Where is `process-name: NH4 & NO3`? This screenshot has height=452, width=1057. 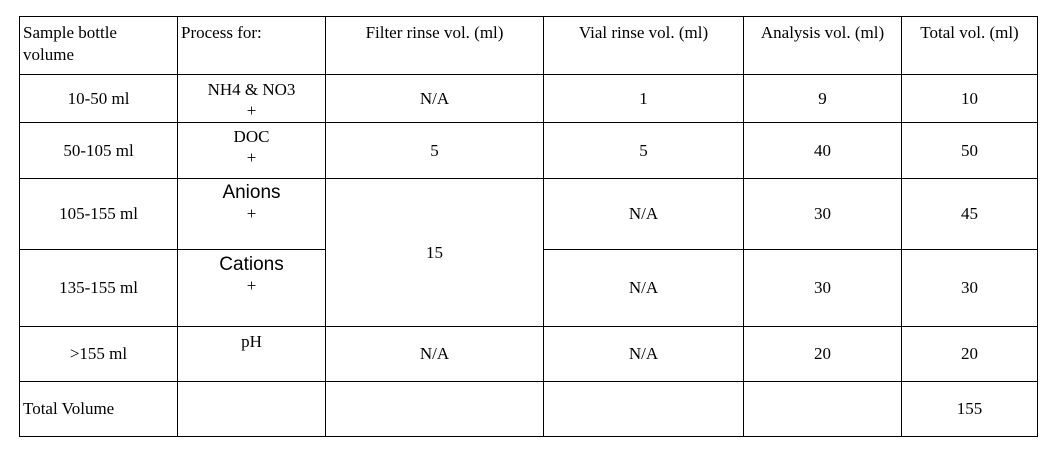
process-name: NH4 & NO3 is located at coordinates (251, 89).